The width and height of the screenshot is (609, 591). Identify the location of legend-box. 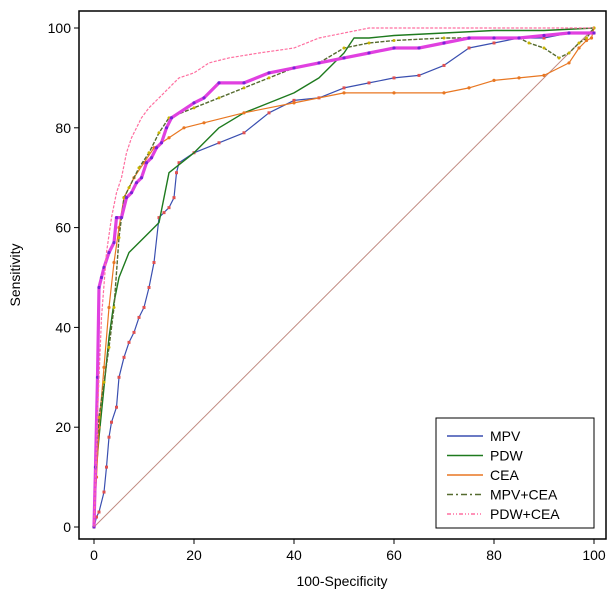
(515, 473).